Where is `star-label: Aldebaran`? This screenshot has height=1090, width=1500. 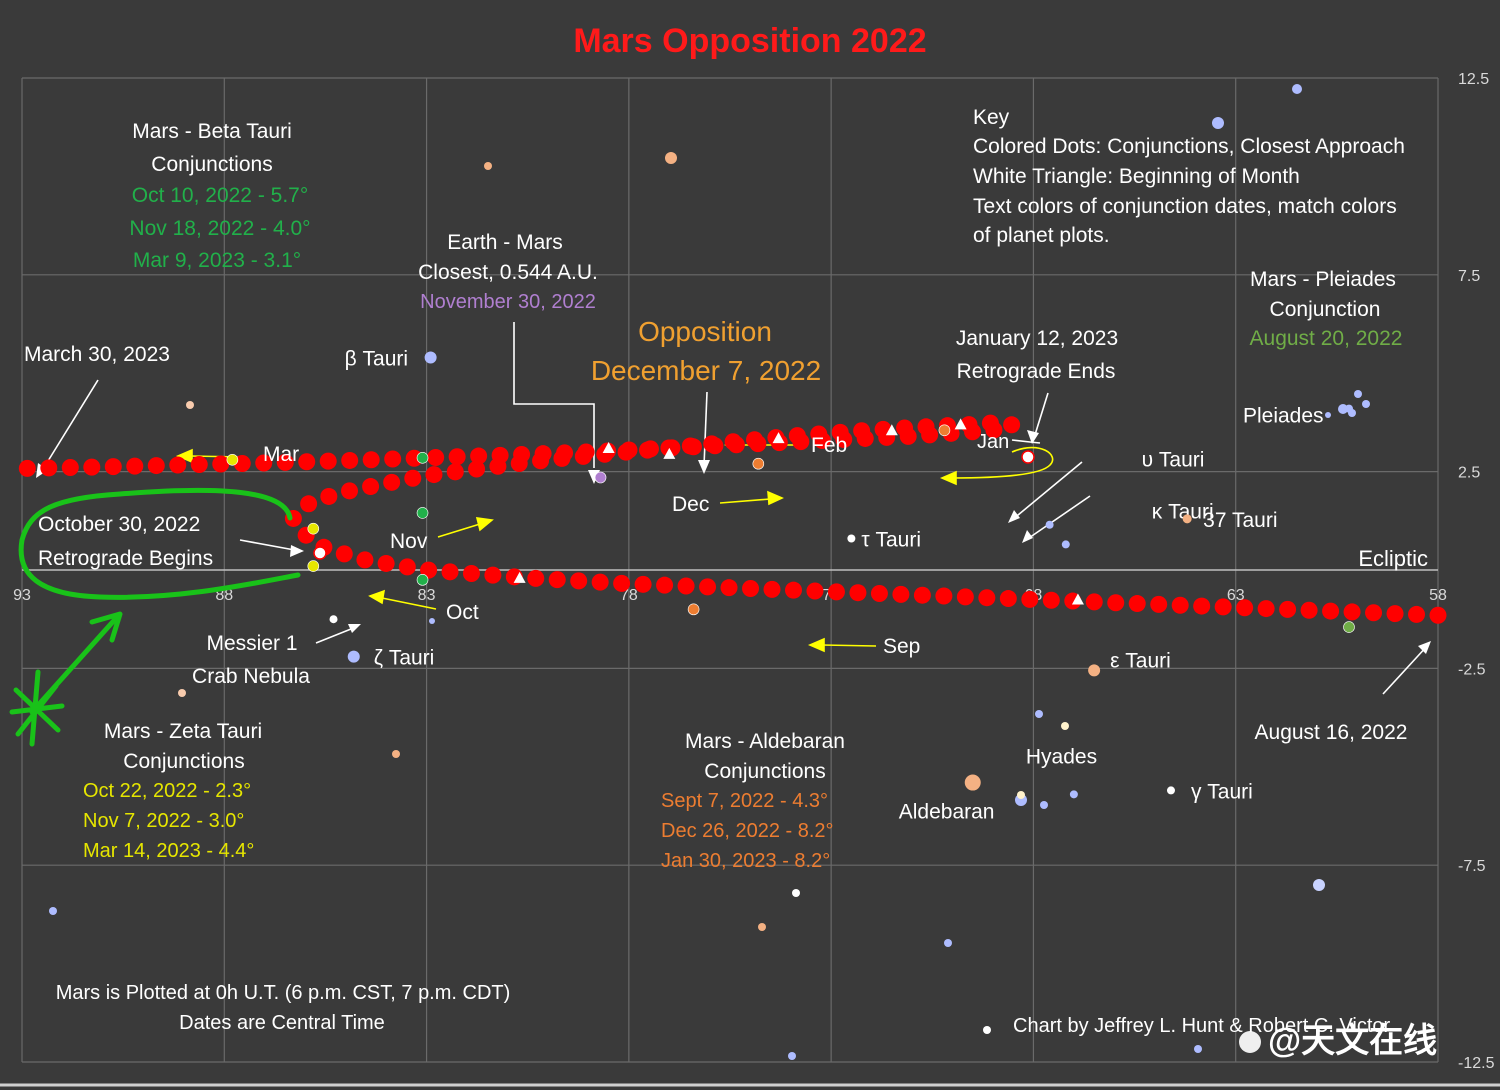
star-label: Aldebaran is located at coordinates (947, 812).